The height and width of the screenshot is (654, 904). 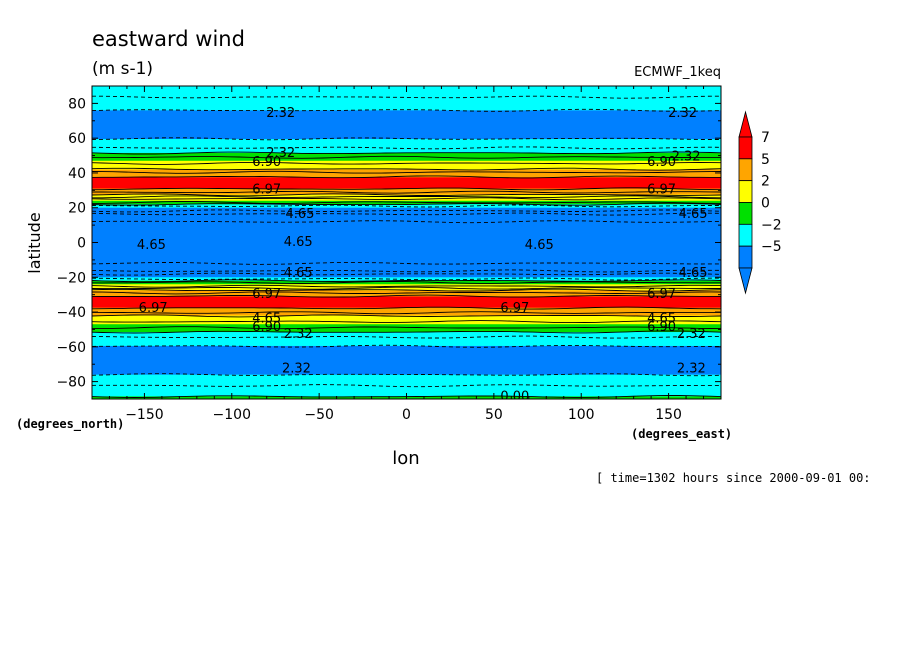 What do you see at coordinates (81, 244) in the screenshot?
I see `y-tick-label: 0` at bounding box center [81, 244].